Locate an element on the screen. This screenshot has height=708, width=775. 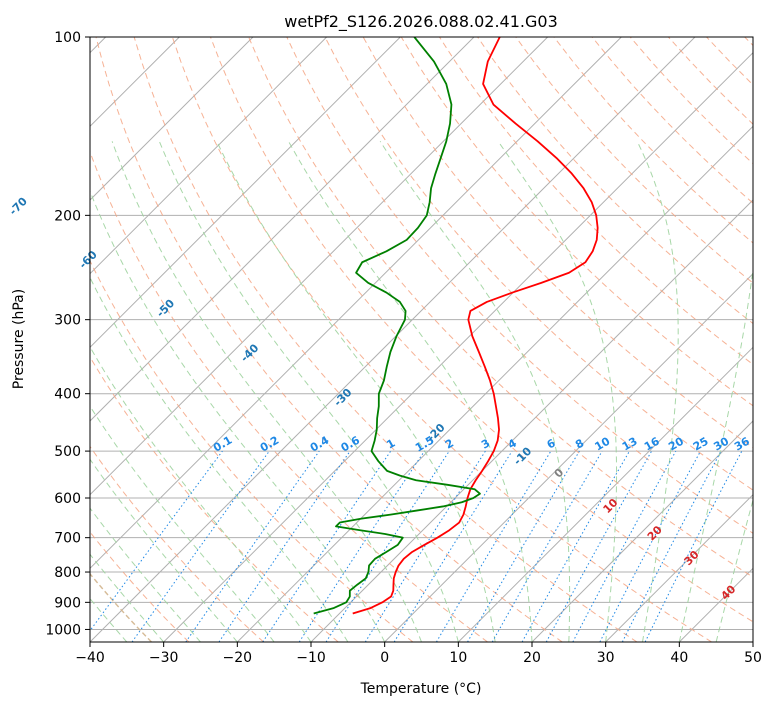
x-tick-label: −30 is located at coordinates (164, 658).